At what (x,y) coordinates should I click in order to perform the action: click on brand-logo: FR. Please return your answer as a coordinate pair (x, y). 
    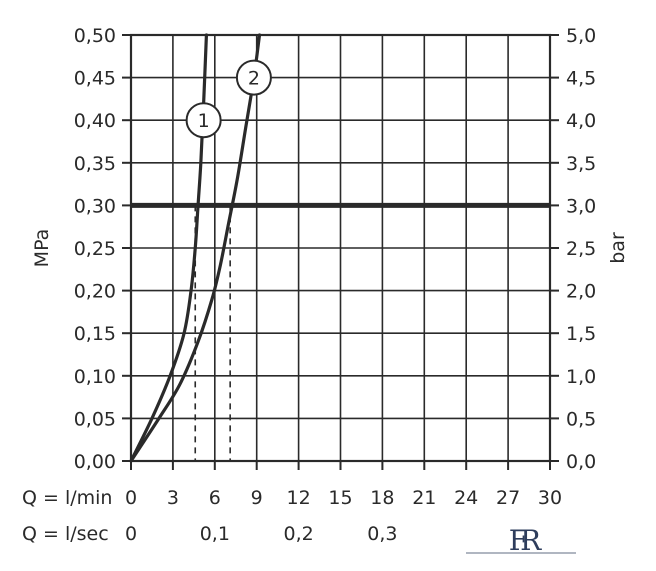
    Looking at the image, I should click on (521, 540).